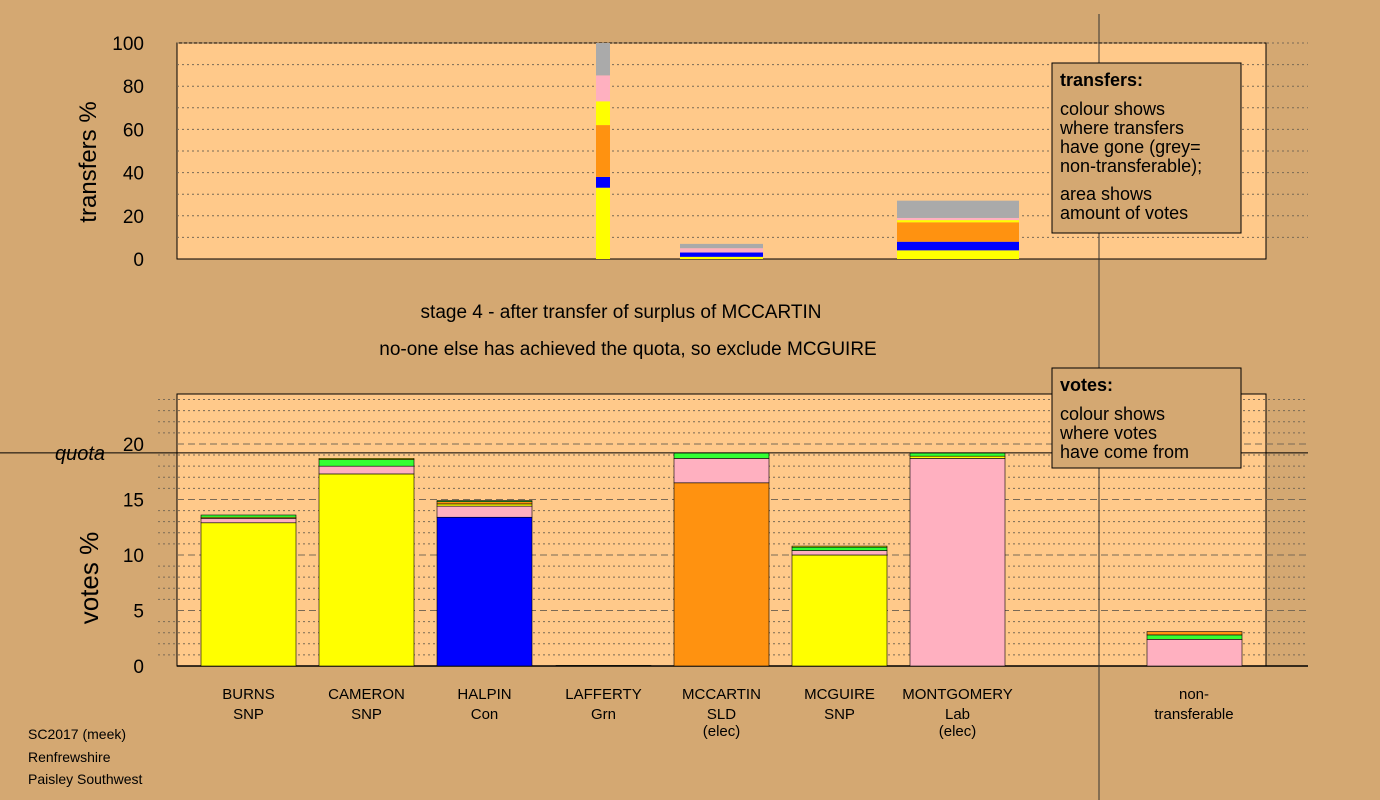 This screenshot has height=800, width=1380. What do you see at coordinates (1124, 213) in the screenshot?
I see `transfers-legend-line: amount of votes` at bounding box center [1124, 213].